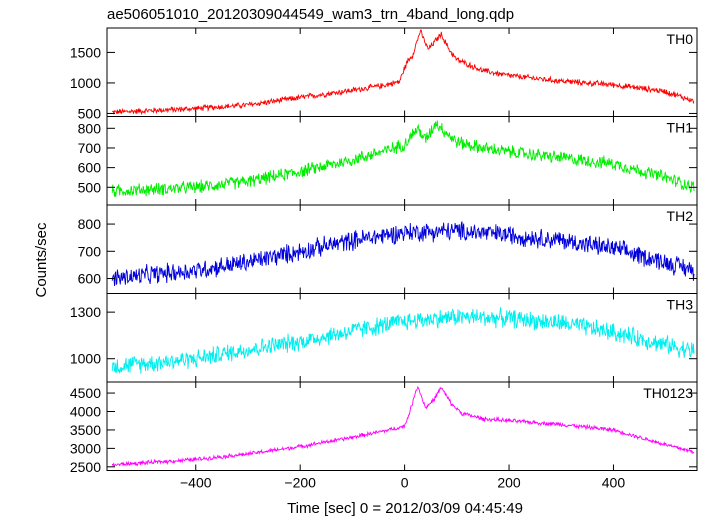  What do you see at coordinates (85, 430) in the screenshot?
I see `y-tick-label: 3500` at bounding box center [85, 430].